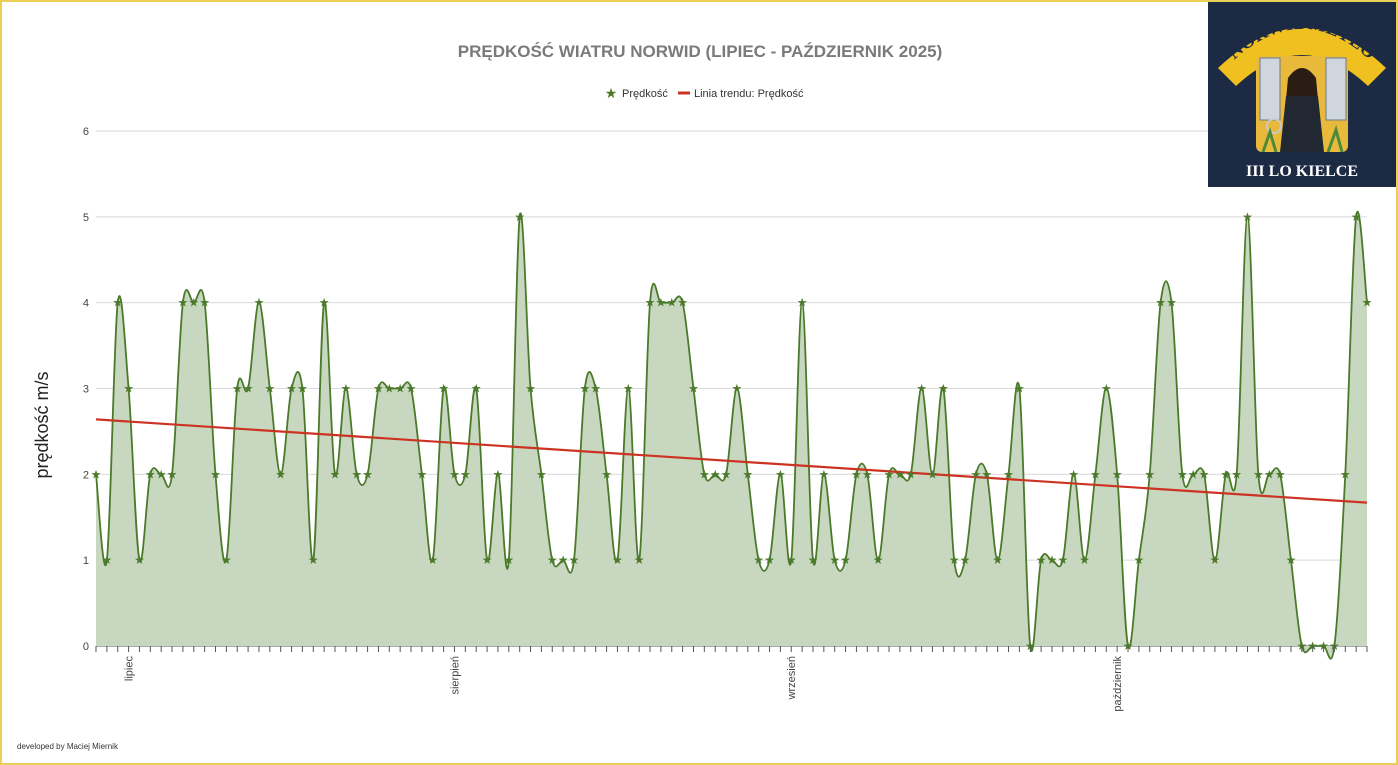 The image size is (1398, 765). What do you see at coordinates (624, 684) in the screenshot?
I see `x-category-labels: lipiec sierpień wrzesień październik` at bounding box center [624, 684].